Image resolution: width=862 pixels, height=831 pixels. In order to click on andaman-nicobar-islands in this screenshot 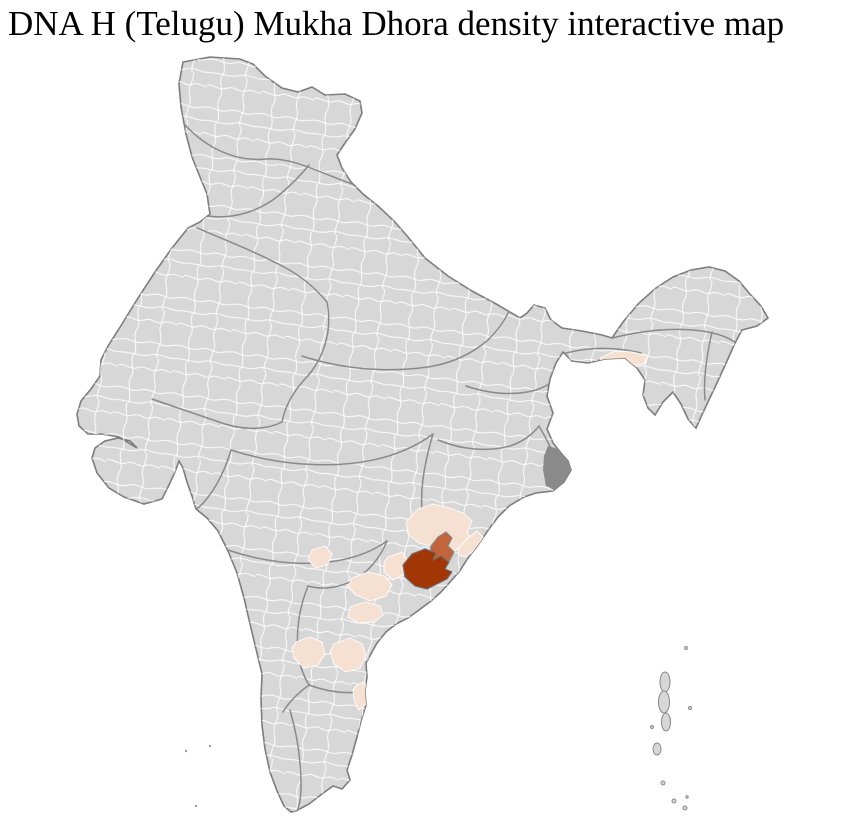, I will do `click(671, 728)`.